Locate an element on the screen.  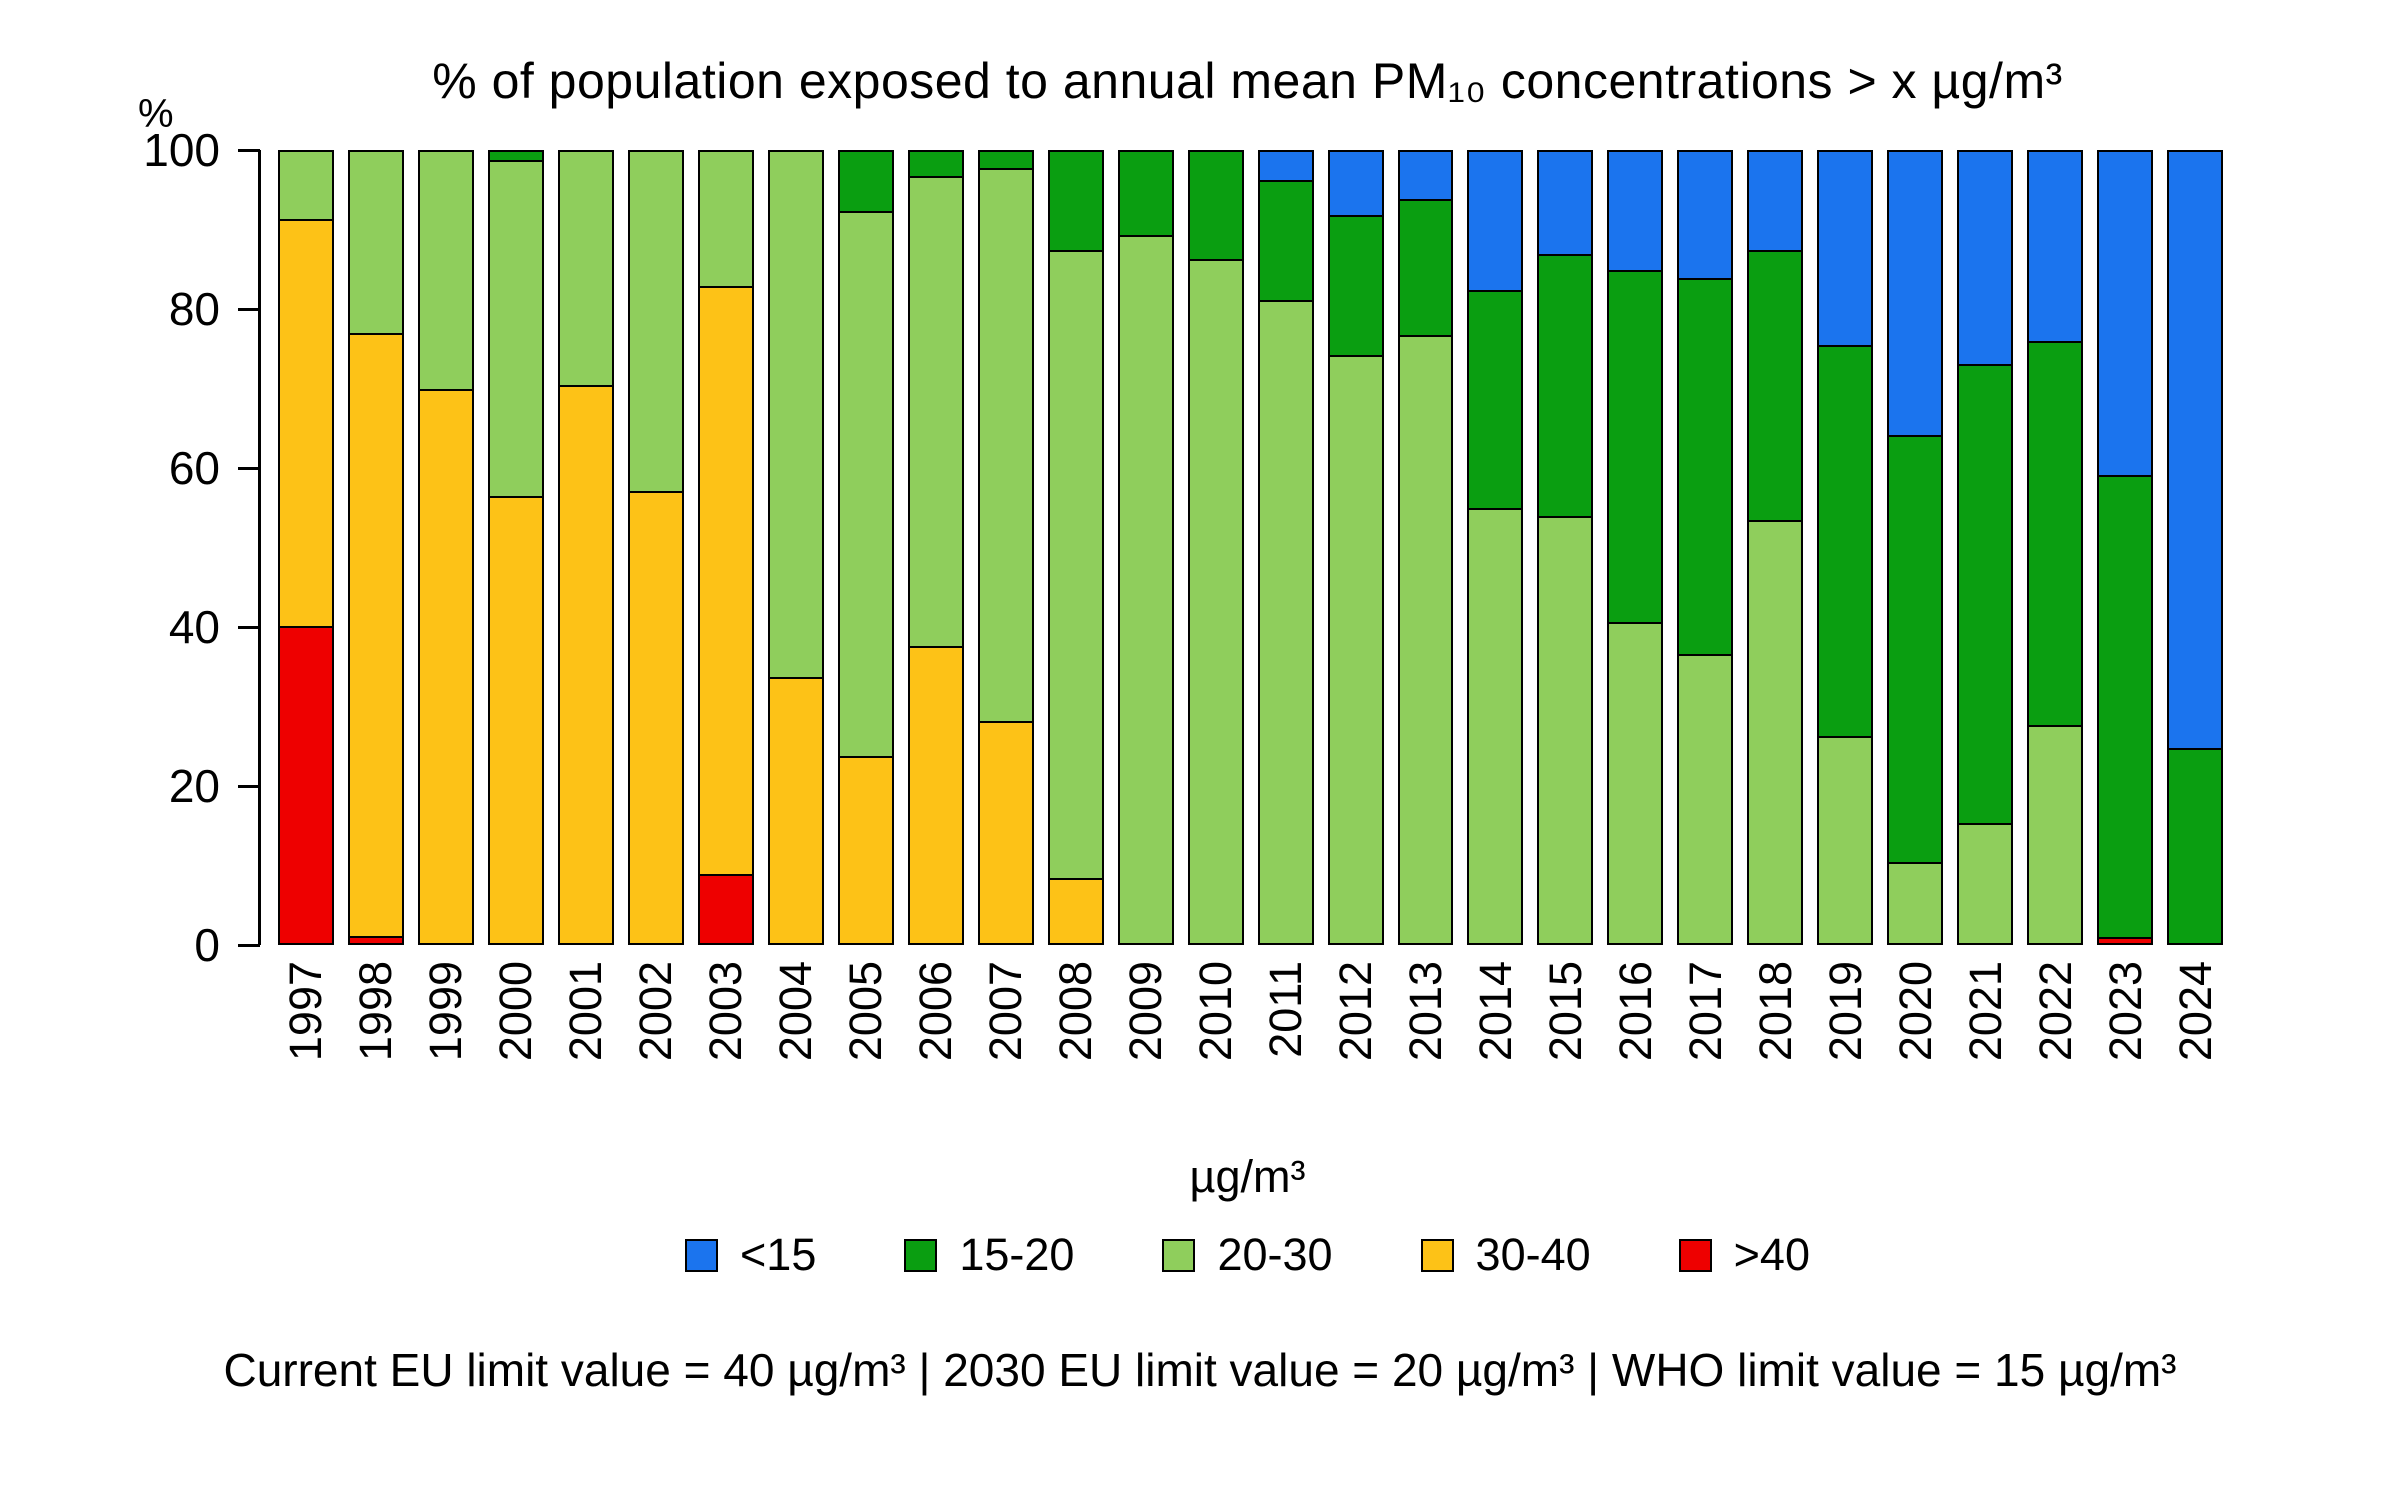
x-tick-label: 1998 is located at coordinates (376, 1011).